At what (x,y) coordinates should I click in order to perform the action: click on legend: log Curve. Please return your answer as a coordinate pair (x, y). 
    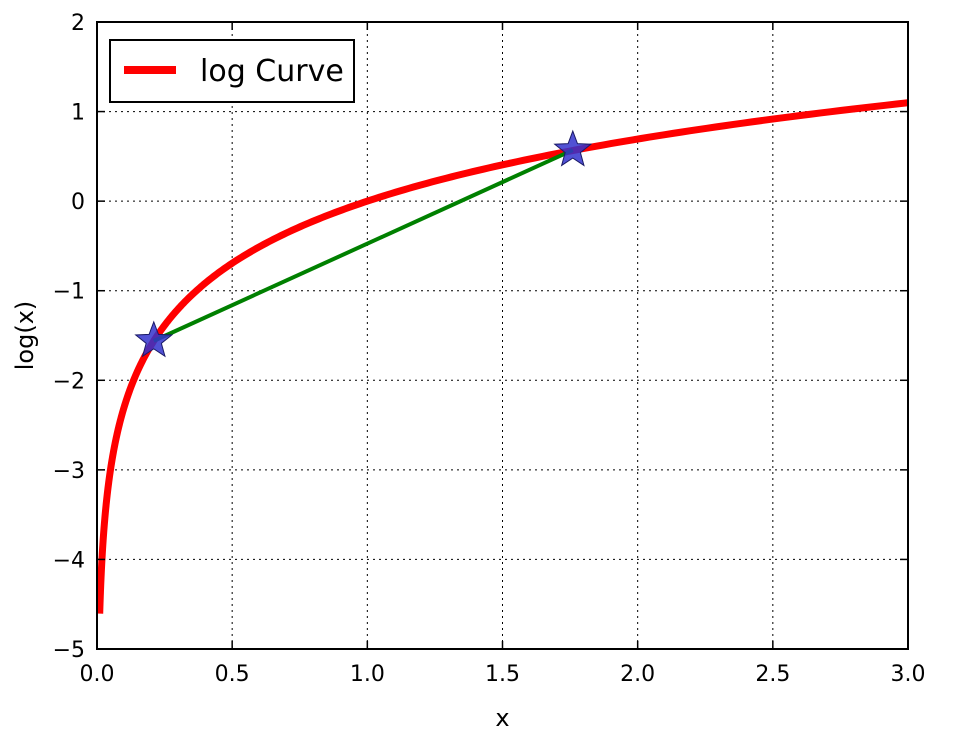
    Looking at the image, I should click on (232, 71).